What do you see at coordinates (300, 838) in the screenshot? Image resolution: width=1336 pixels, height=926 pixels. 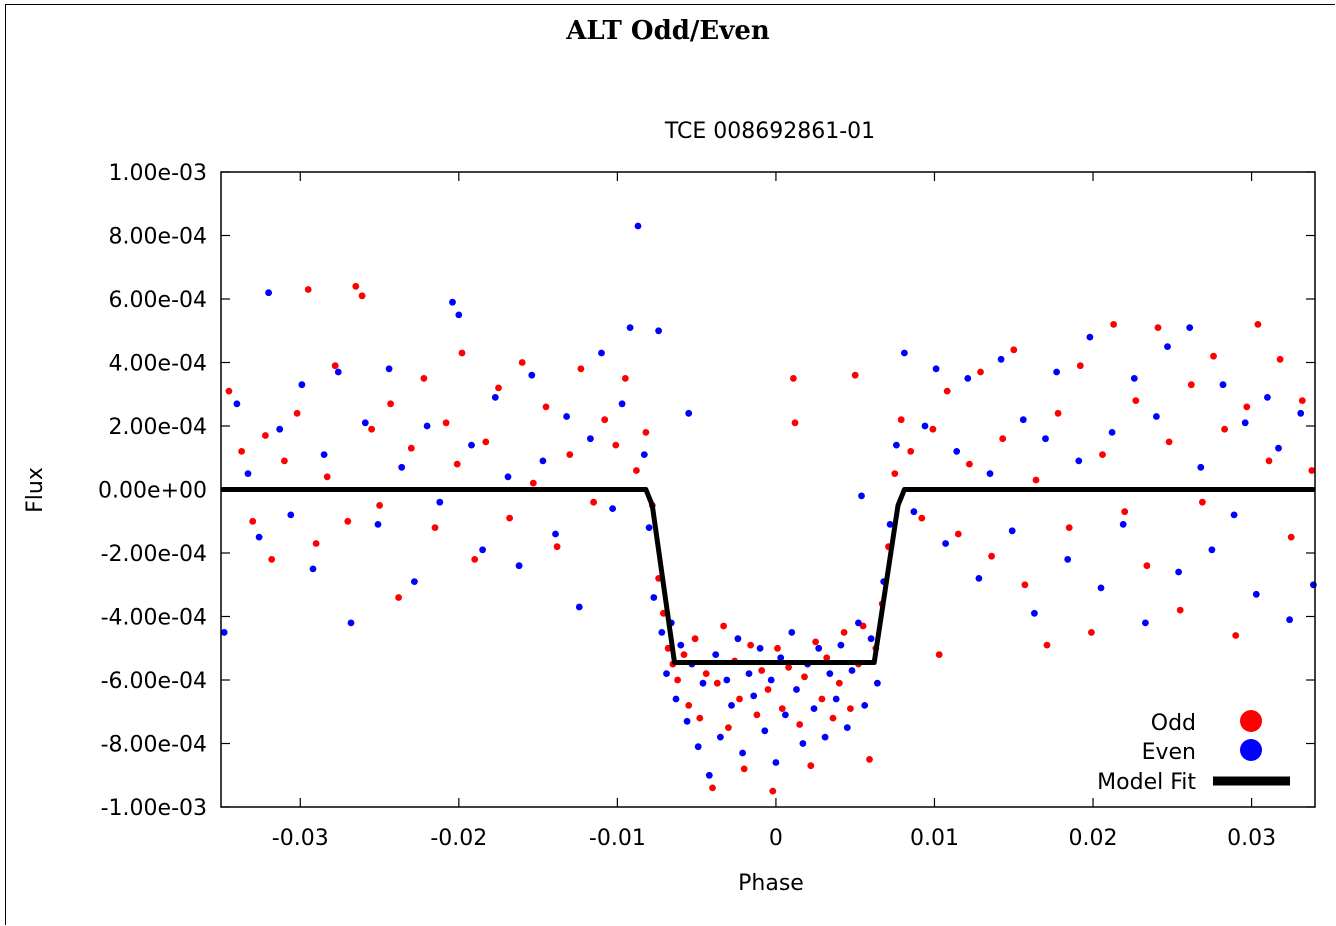 I see `x-tick-label: -0.03` at bounding box center [300, 838].